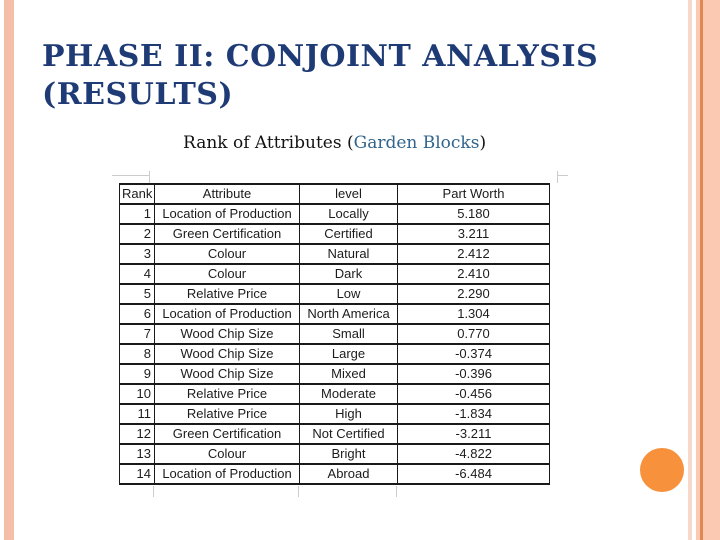  I want to click on part-worth-cell: -4.822, so click(473, 454).